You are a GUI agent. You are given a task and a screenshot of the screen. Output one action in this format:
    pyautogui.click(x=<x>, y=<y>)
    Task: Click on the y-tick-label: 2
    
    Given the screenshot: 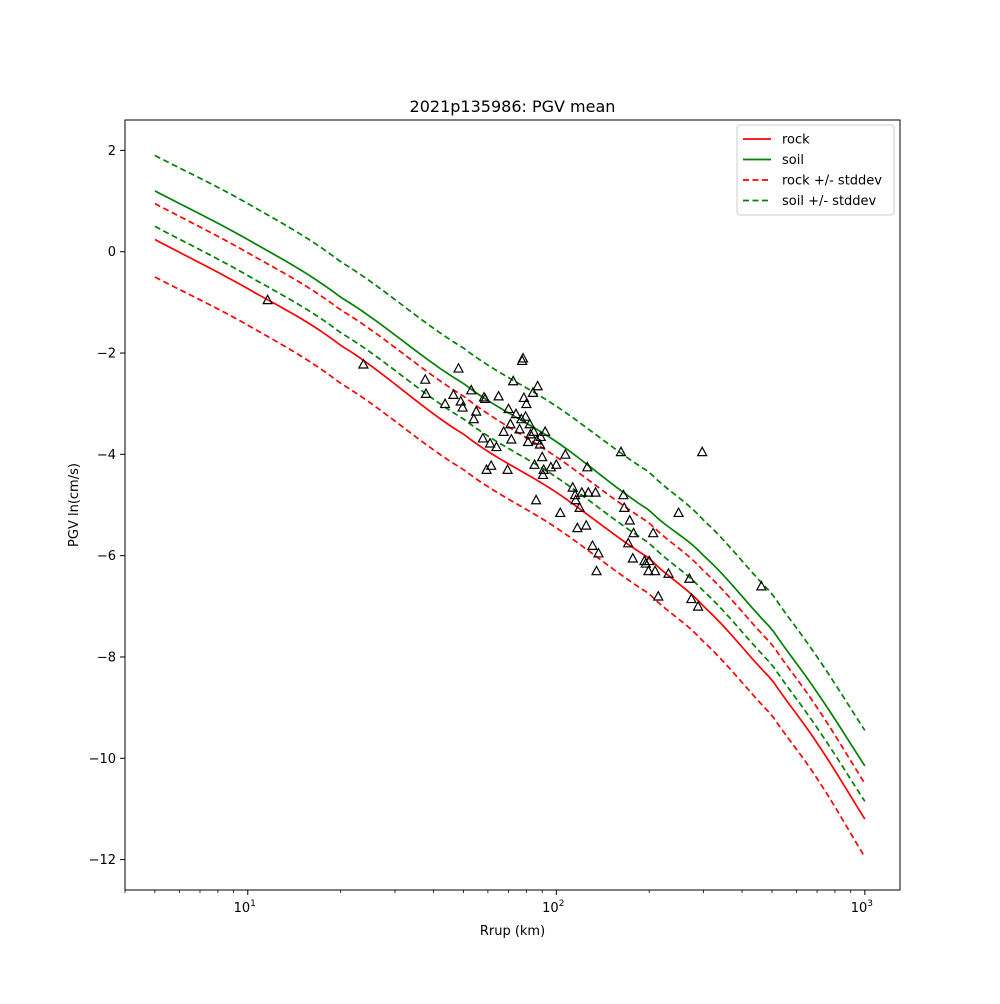 What is the action you would take?
    pyautogui.click(x=112, y=151)
    